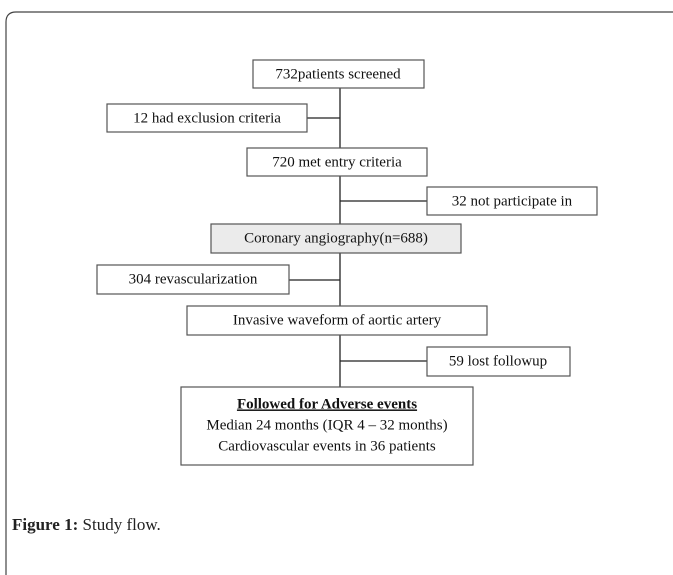 This screenshot has height=575, width=673. I want to click on node-label: 720 met entry criteria, so click(337, 162).